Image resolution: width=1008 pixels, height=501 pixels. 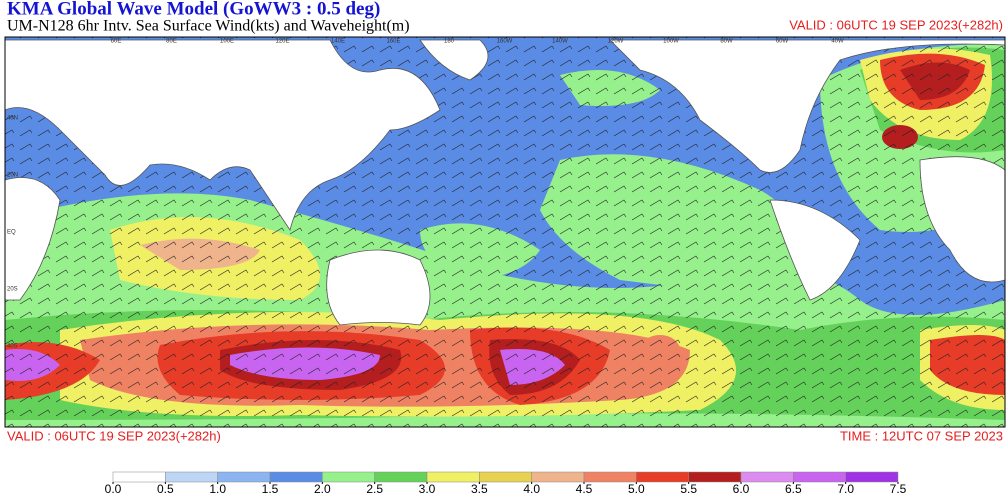 I want to click on colorbar-label: 1.0, so click(x=217, y=489).